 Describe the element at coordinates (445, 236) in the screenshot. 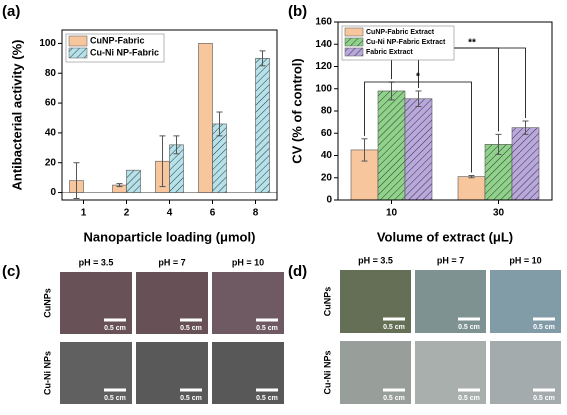

I see `x-axis-label: Volume of extract (μL)` at that location.